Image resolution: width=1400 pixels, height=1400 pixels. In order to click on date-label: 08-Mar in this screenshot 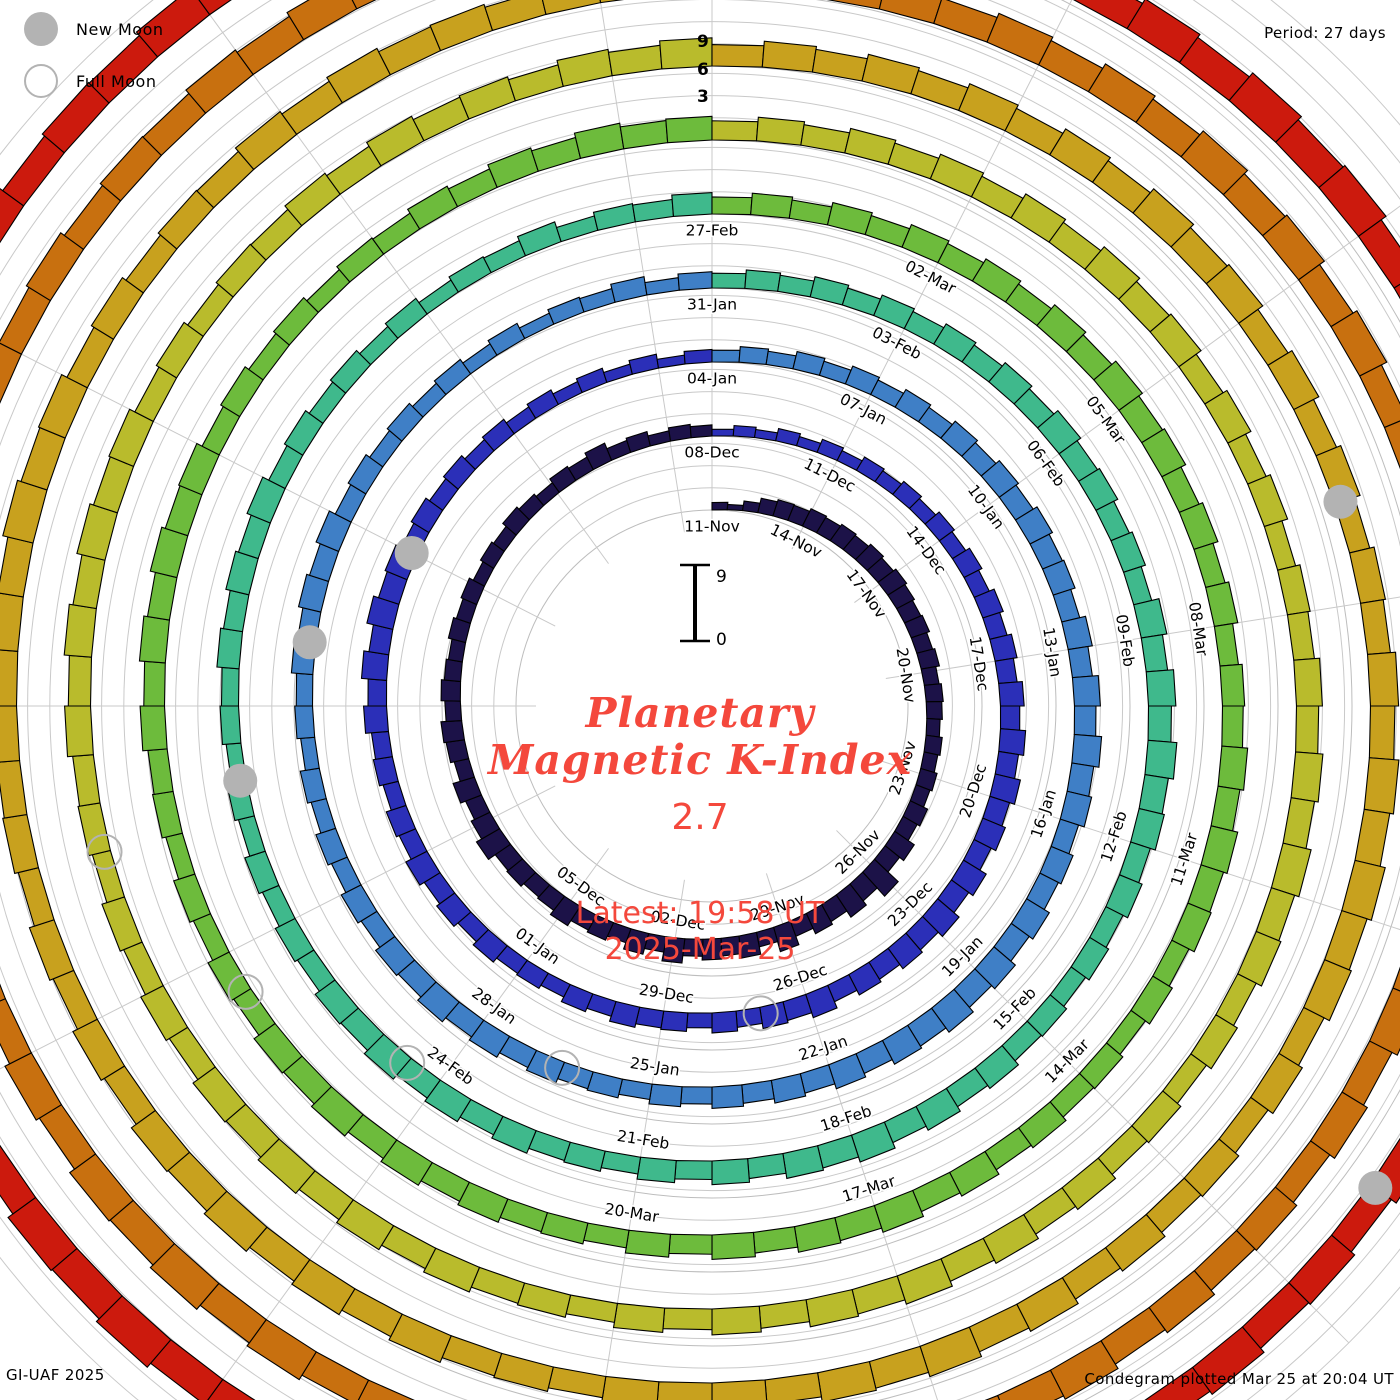, I will do `click(1198, 629)`.